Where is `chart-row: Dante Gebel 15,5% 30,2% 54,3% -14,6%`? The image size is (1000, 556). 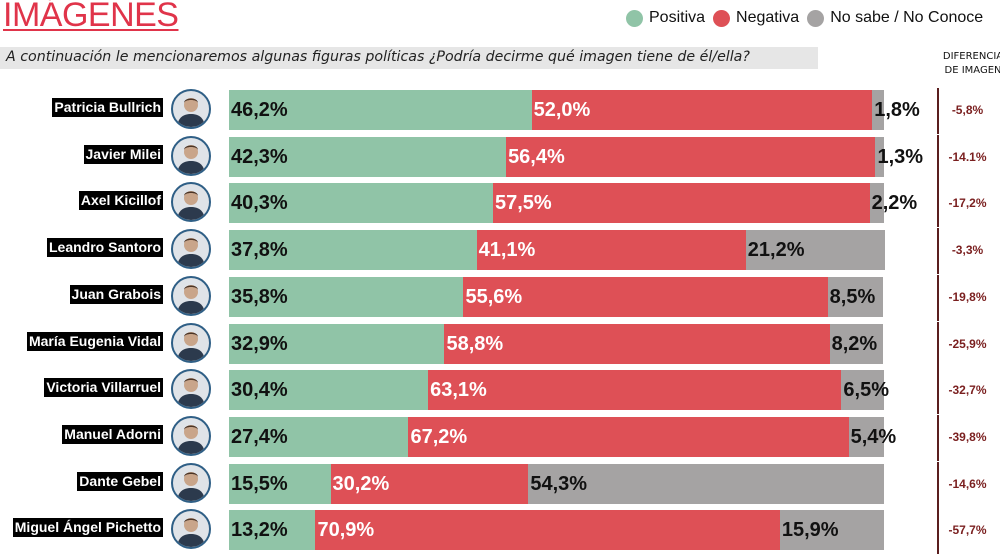 chart-row: Dante Gebel 15,5% 30,2% 54,3% -14,6% is located at coordinates (500, 484).